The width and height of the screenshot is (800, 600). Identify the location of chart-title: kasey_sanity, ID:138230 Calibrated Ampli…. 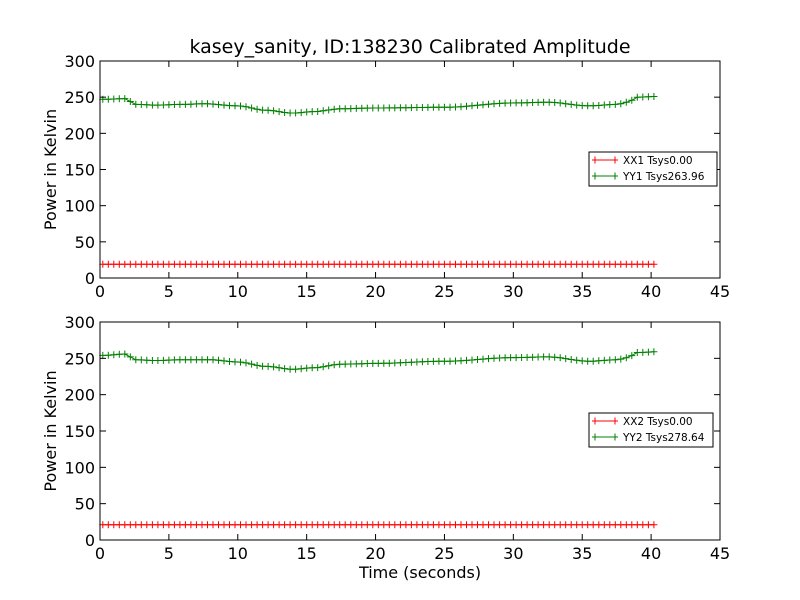
(409, 47).